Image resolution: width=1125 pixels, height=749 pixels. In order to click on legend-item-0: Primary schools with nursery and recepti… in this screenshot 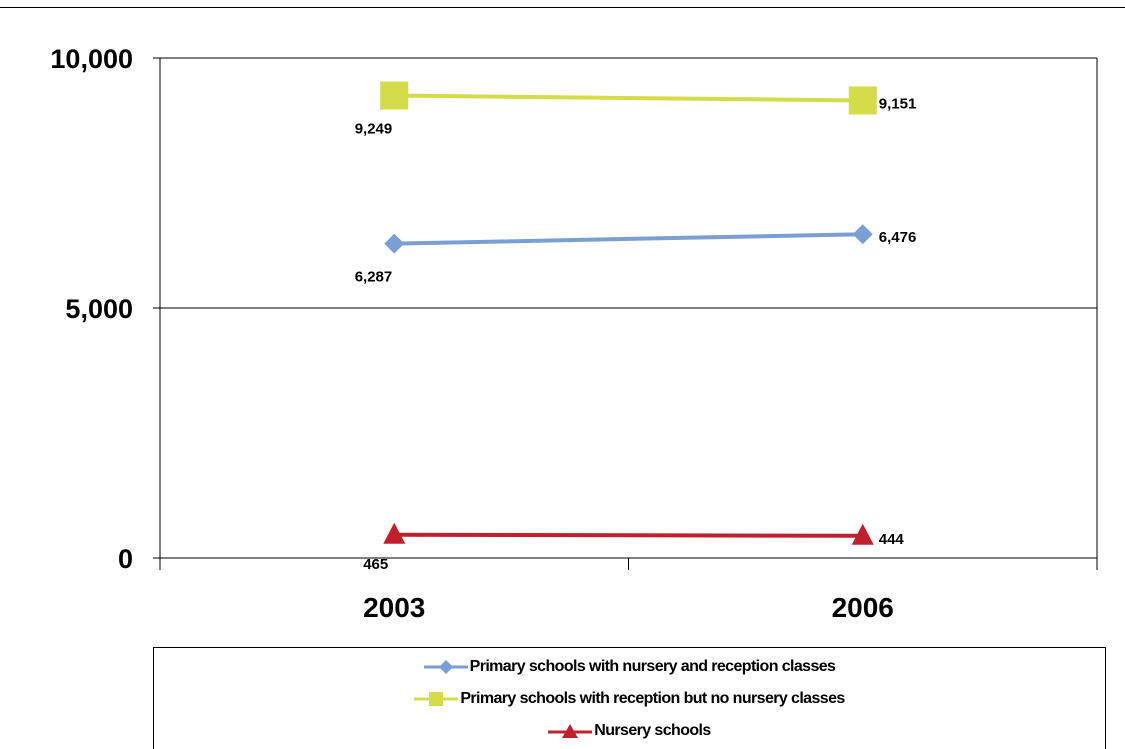, I will do `click(629, 667)`.